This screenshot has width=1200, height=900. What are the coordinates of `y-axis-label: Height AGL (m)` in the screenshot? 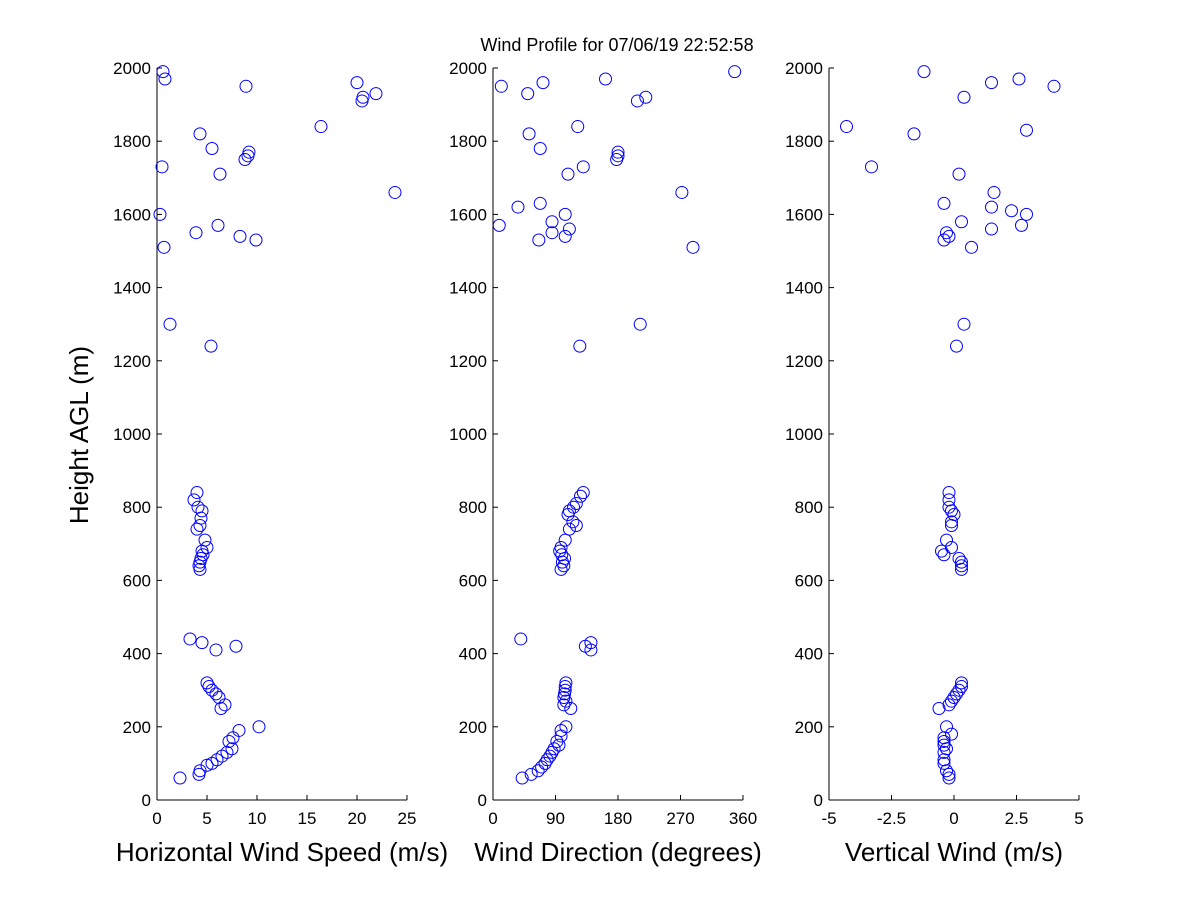 It's located at (79, 435).